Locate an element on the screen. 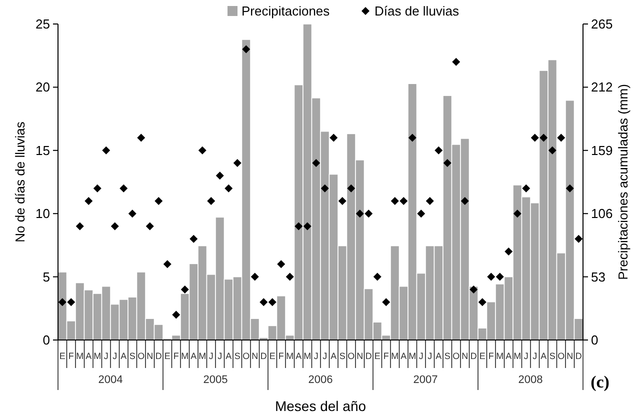 The image size is (643, 417). y-axis-title: No de días de lluvias is located at coordinates (20, 181).